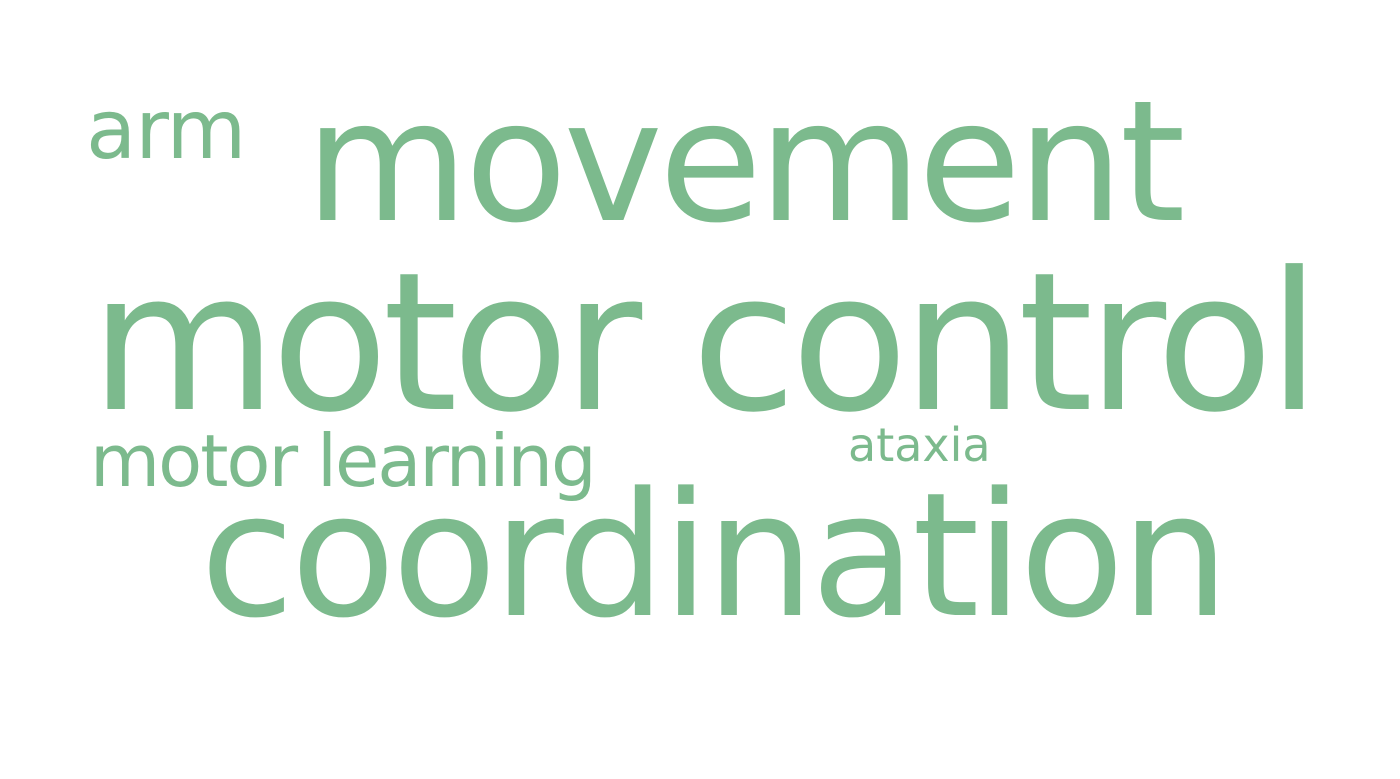  I want to click on word-ataxia: ataxia, so click(919, 445).